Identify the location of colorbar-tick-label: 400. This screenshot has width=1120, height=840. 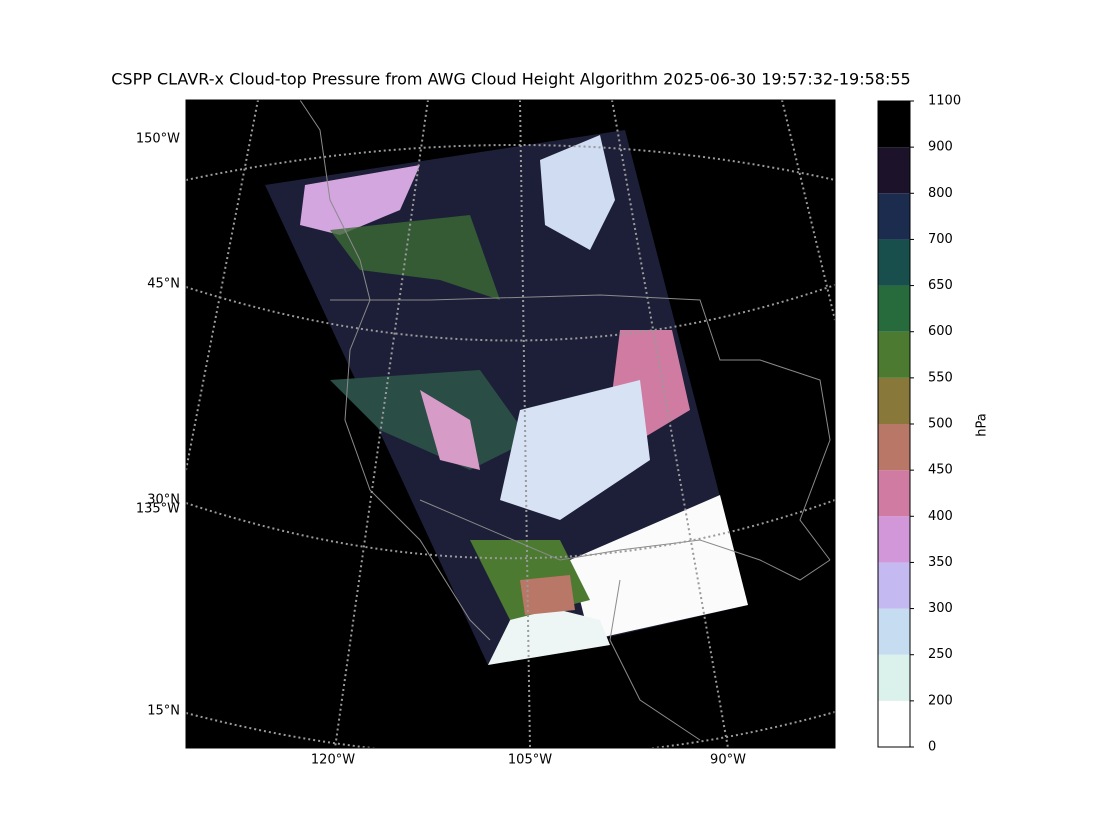
(940, 516).